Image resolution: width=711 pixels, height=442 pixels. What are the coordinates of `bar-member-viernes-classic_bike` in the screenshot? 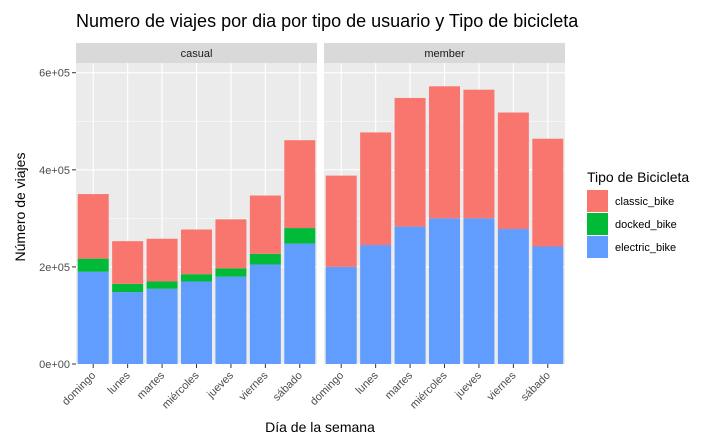 It's located at (513, 171).